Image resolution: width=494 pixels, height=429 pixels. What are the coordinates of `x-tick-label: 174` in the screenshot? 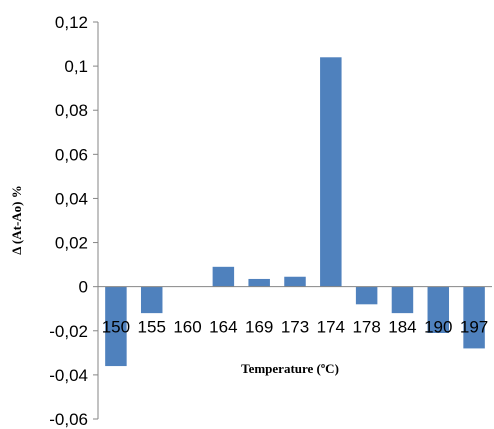 It's located at (331, 327).